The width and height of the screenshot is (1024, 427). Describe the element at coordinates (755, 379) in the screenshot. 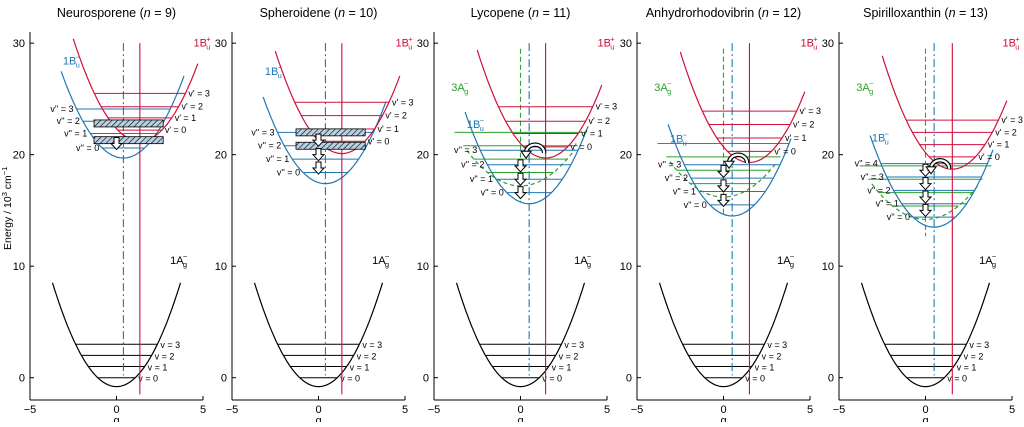

I see `ground-level-label: v = 0` at that location.